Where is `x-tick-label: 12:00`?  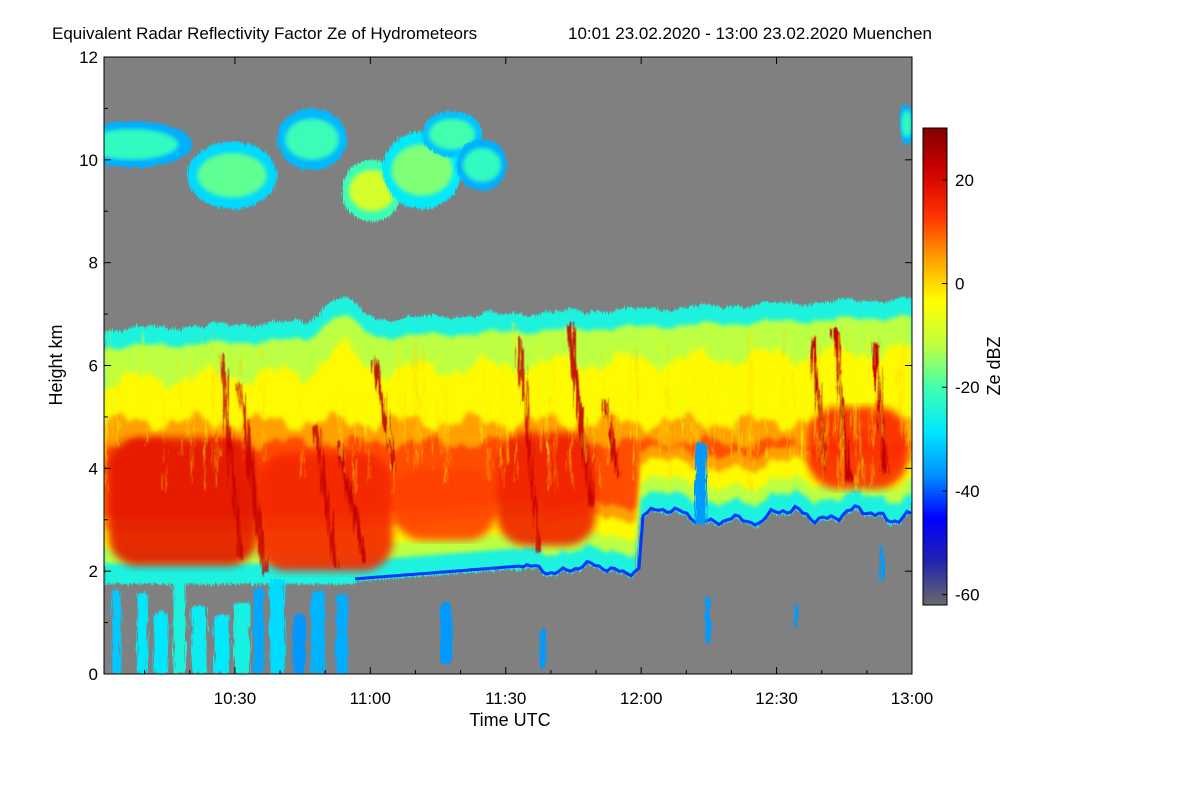
x-tick-label: 12:00 is located at coordinates (641, 698).